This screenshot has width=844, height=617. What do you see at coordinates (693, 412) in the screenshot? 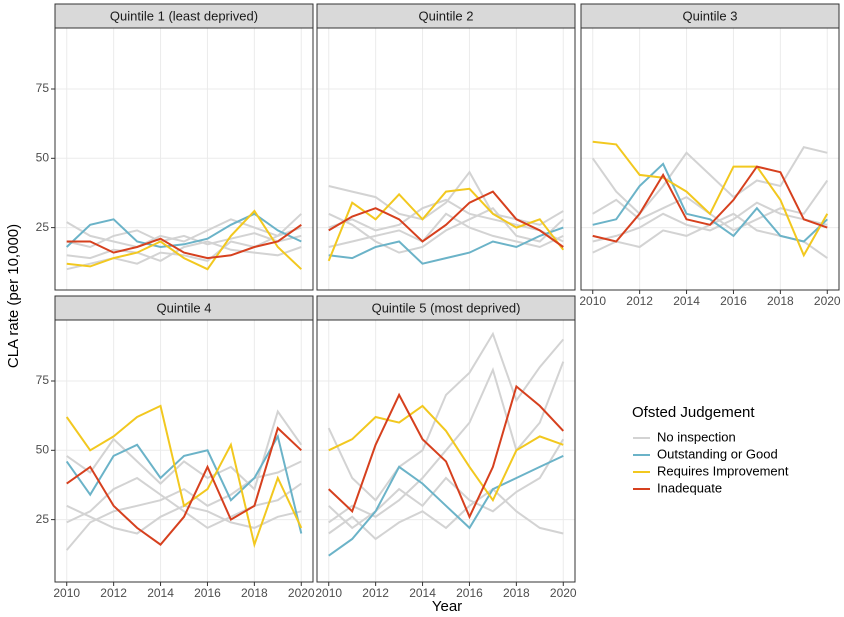
I see `legend-title: Ofsted Judgement` at bounding box center [693, 412].